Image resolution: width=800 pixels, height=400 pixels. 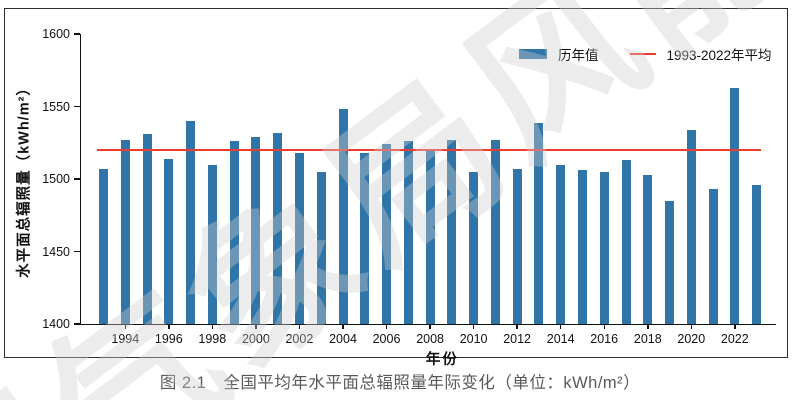 What do you see at coordinates (400, 383) in the screenshot?
I see `figure-caption: 图 2.1 全国平均年水平面总辐照量年际变化（单位：kWh/m²）` at bounding box center [400, 383].